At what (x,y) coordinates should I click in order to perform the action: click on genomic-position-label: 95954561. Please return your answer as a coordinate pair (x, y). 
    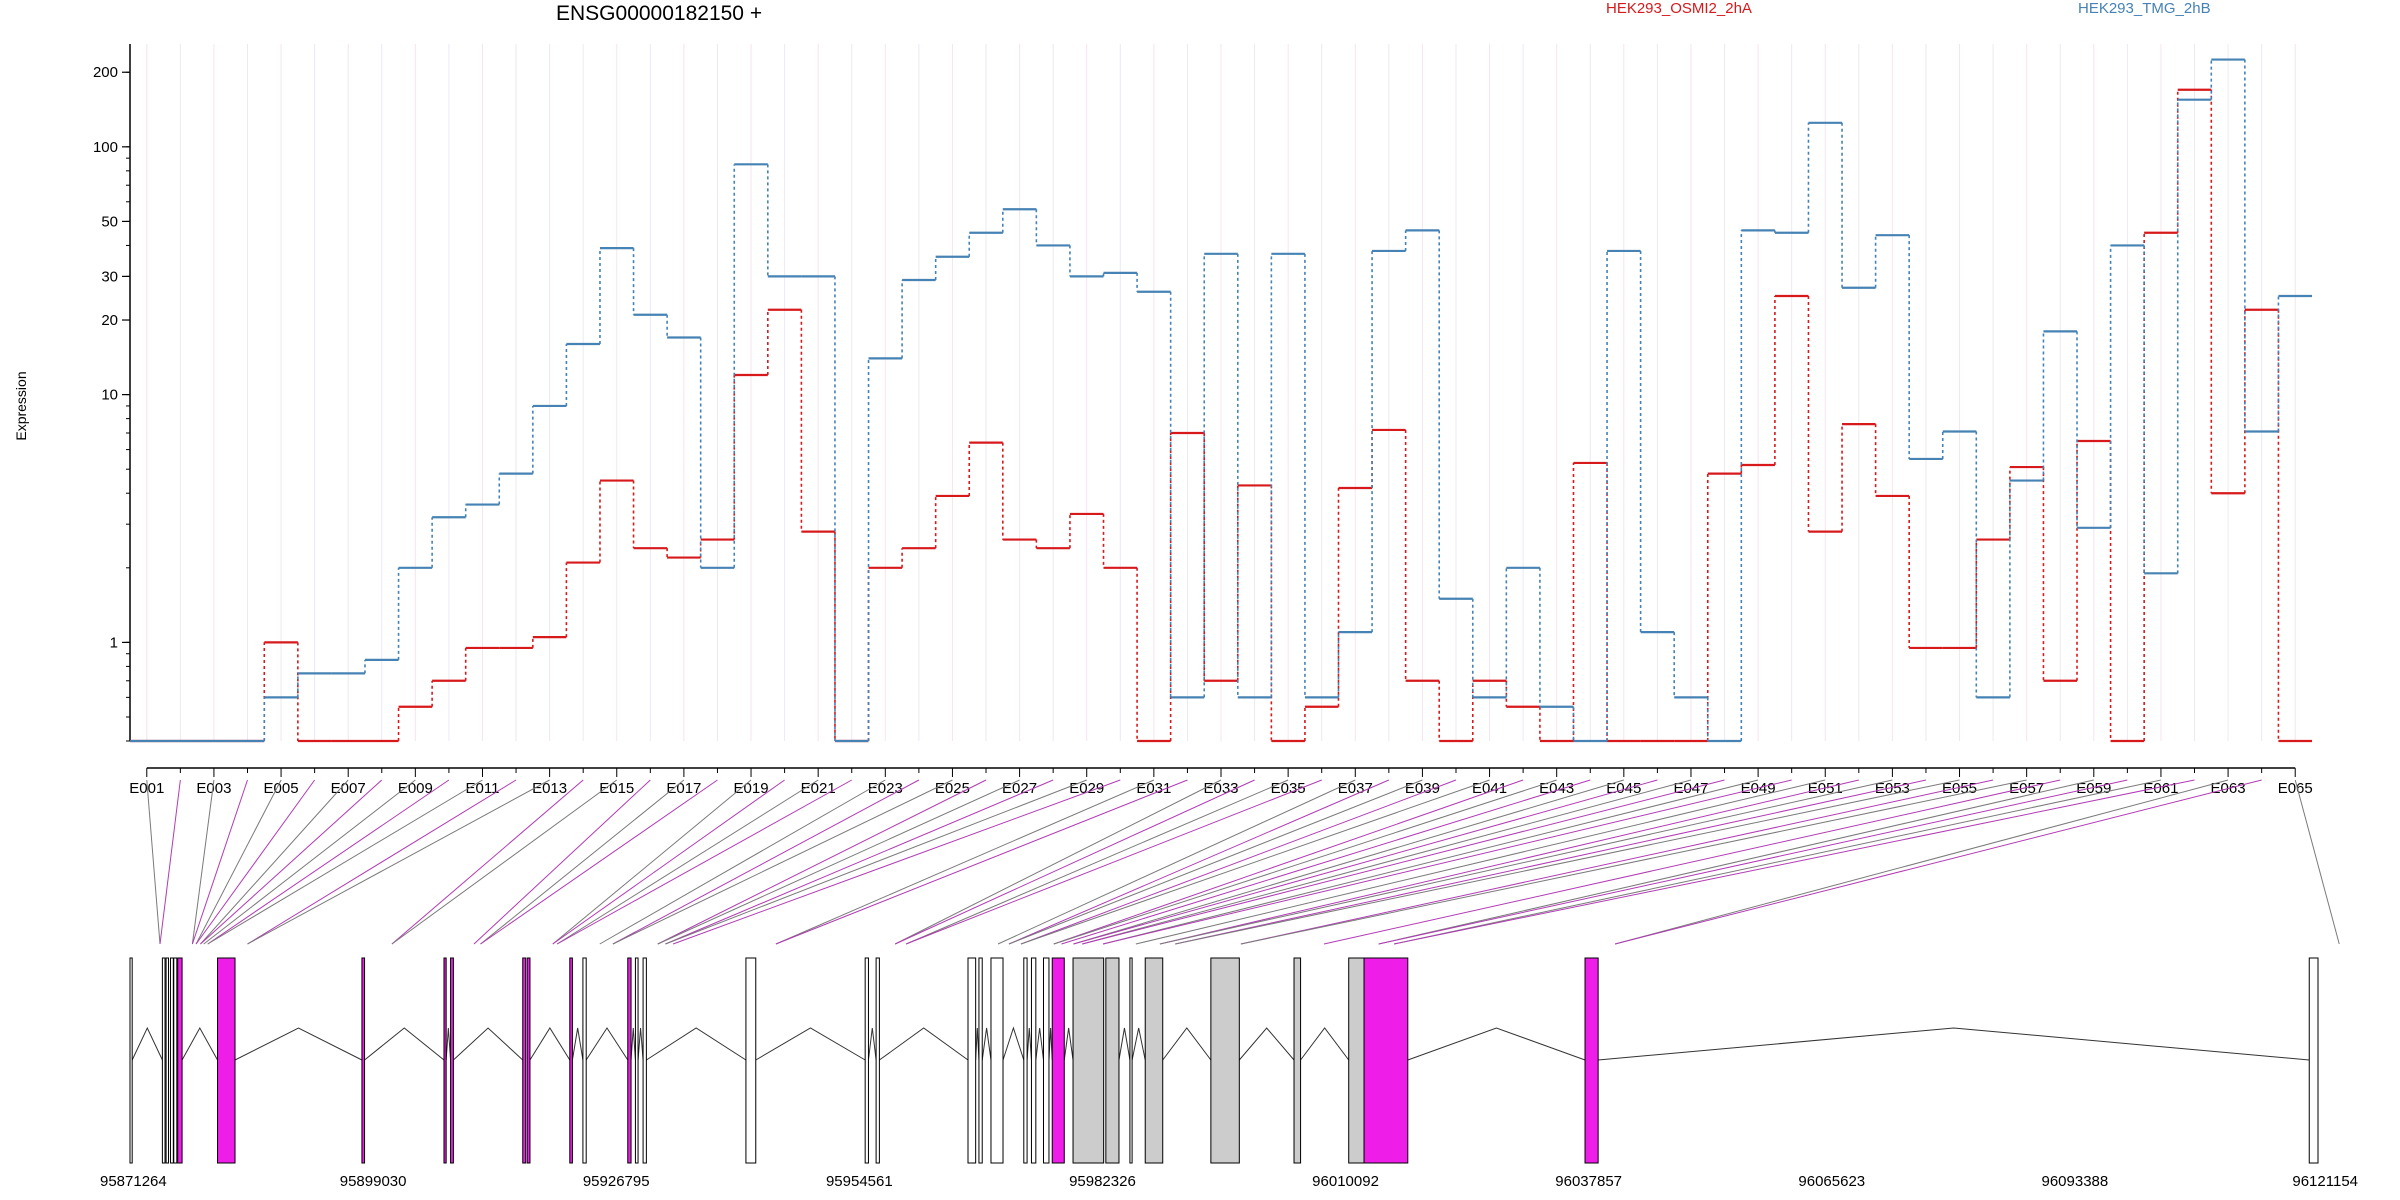
    Looking at the image, I should click on (859, 1181).